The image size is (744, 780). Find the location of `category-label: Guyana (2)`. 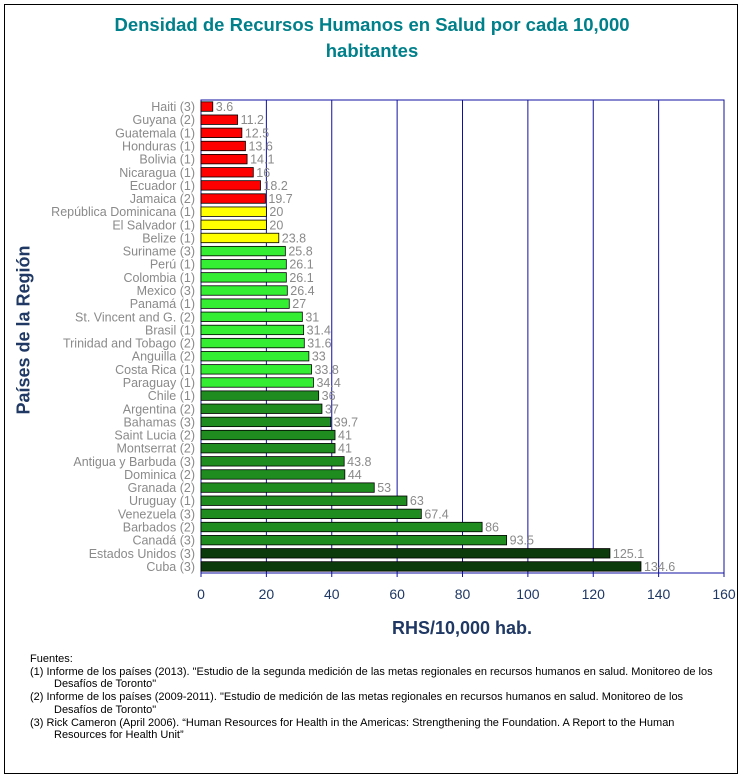

category-label: Guyana (2) is located at coordinates (163, 120).